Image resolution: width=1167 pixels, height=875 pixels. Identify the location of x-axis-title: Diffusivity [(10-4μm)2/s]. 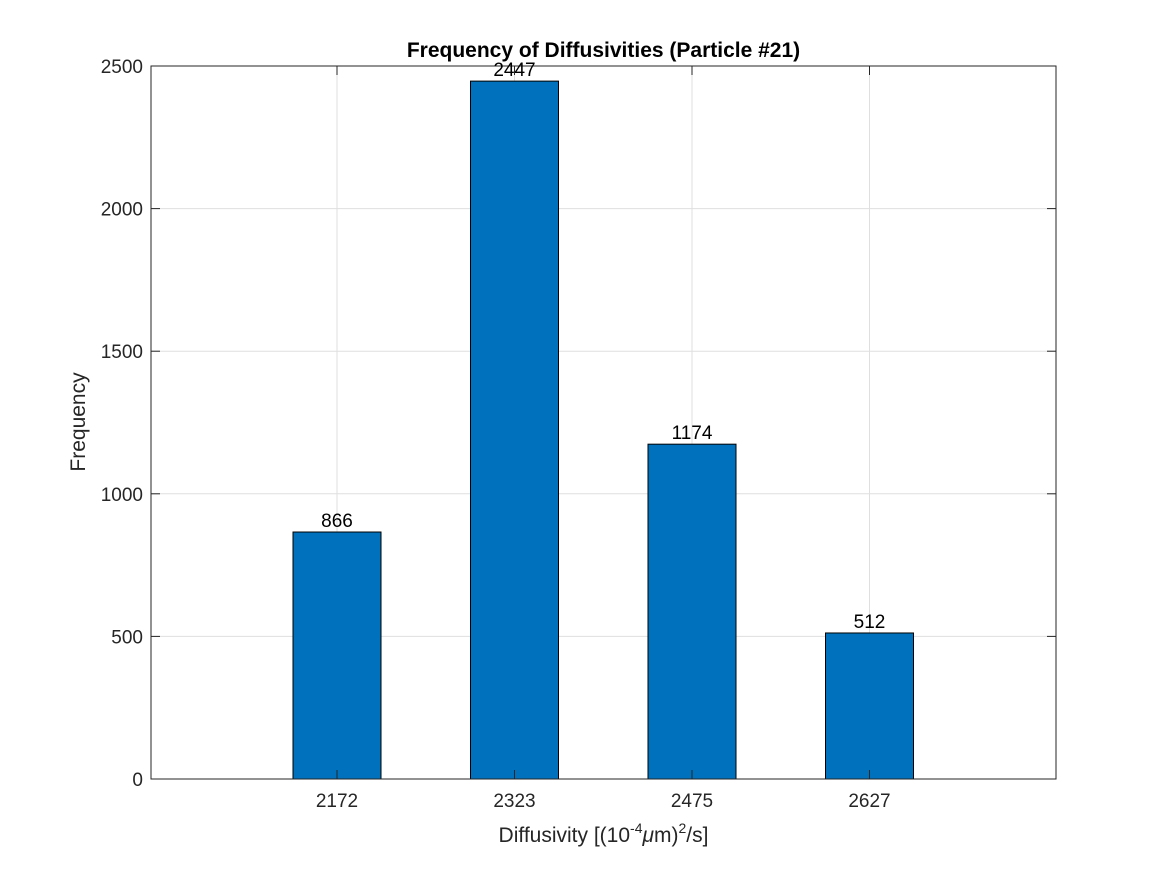
(604, 833).